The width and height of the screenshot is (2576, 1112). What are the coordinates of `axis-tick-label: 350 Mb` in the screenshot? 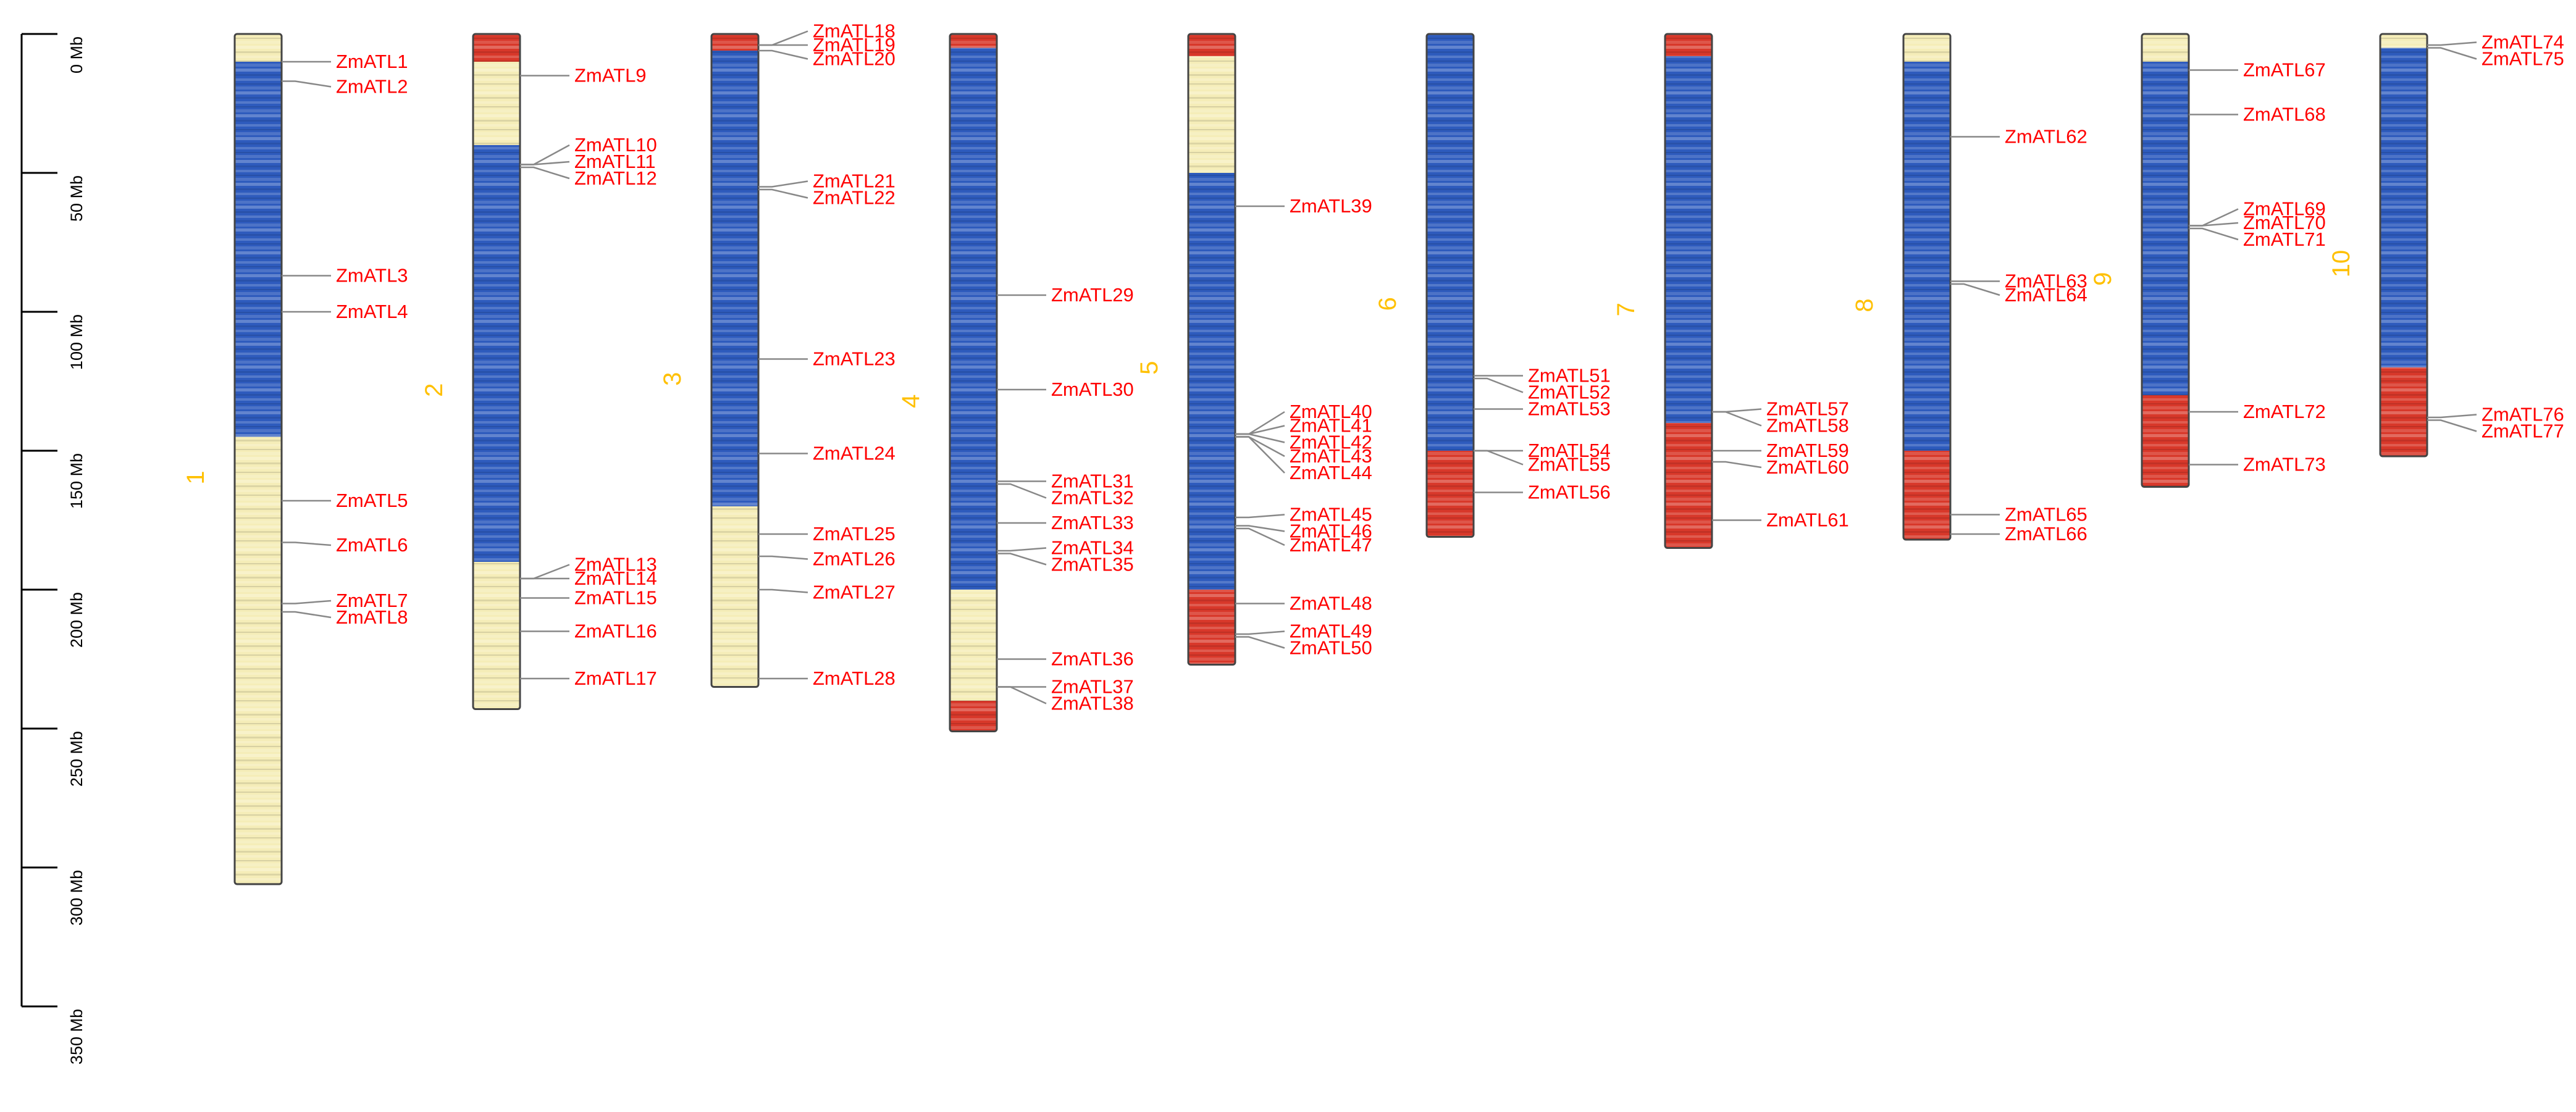 It's located at (76, 1036).